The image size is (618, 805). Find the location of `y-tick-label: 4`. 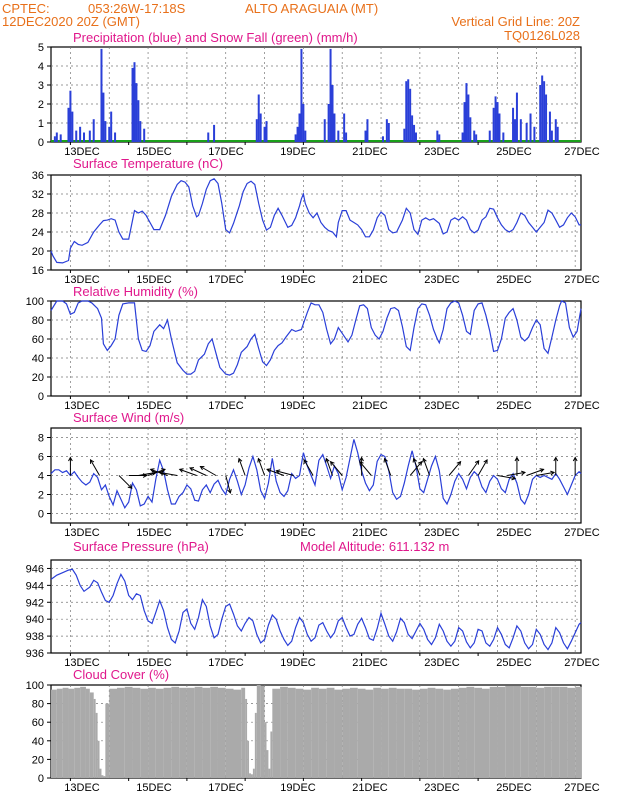

y-tick-label: 4 is located at coordinates (41, 477).